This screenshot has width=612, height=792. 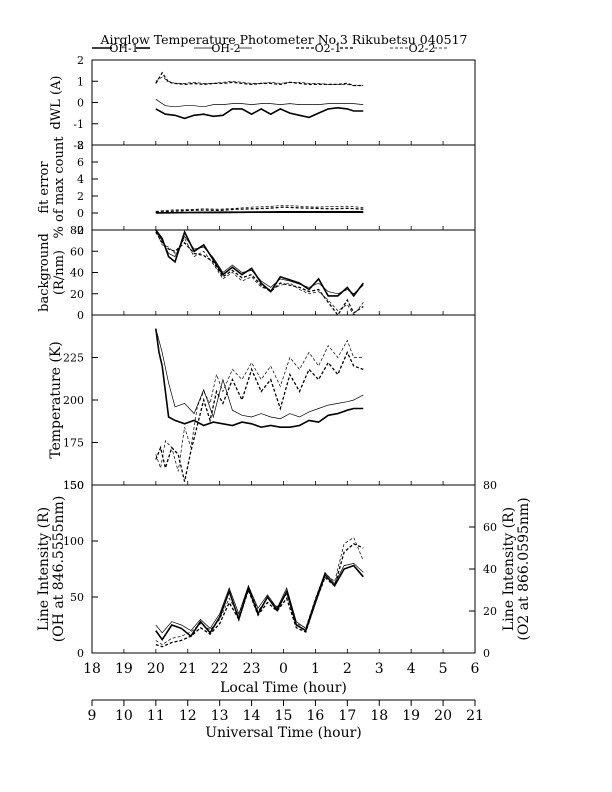 I want to click on ut-tick-label: 21, so click(x=475, y=716).